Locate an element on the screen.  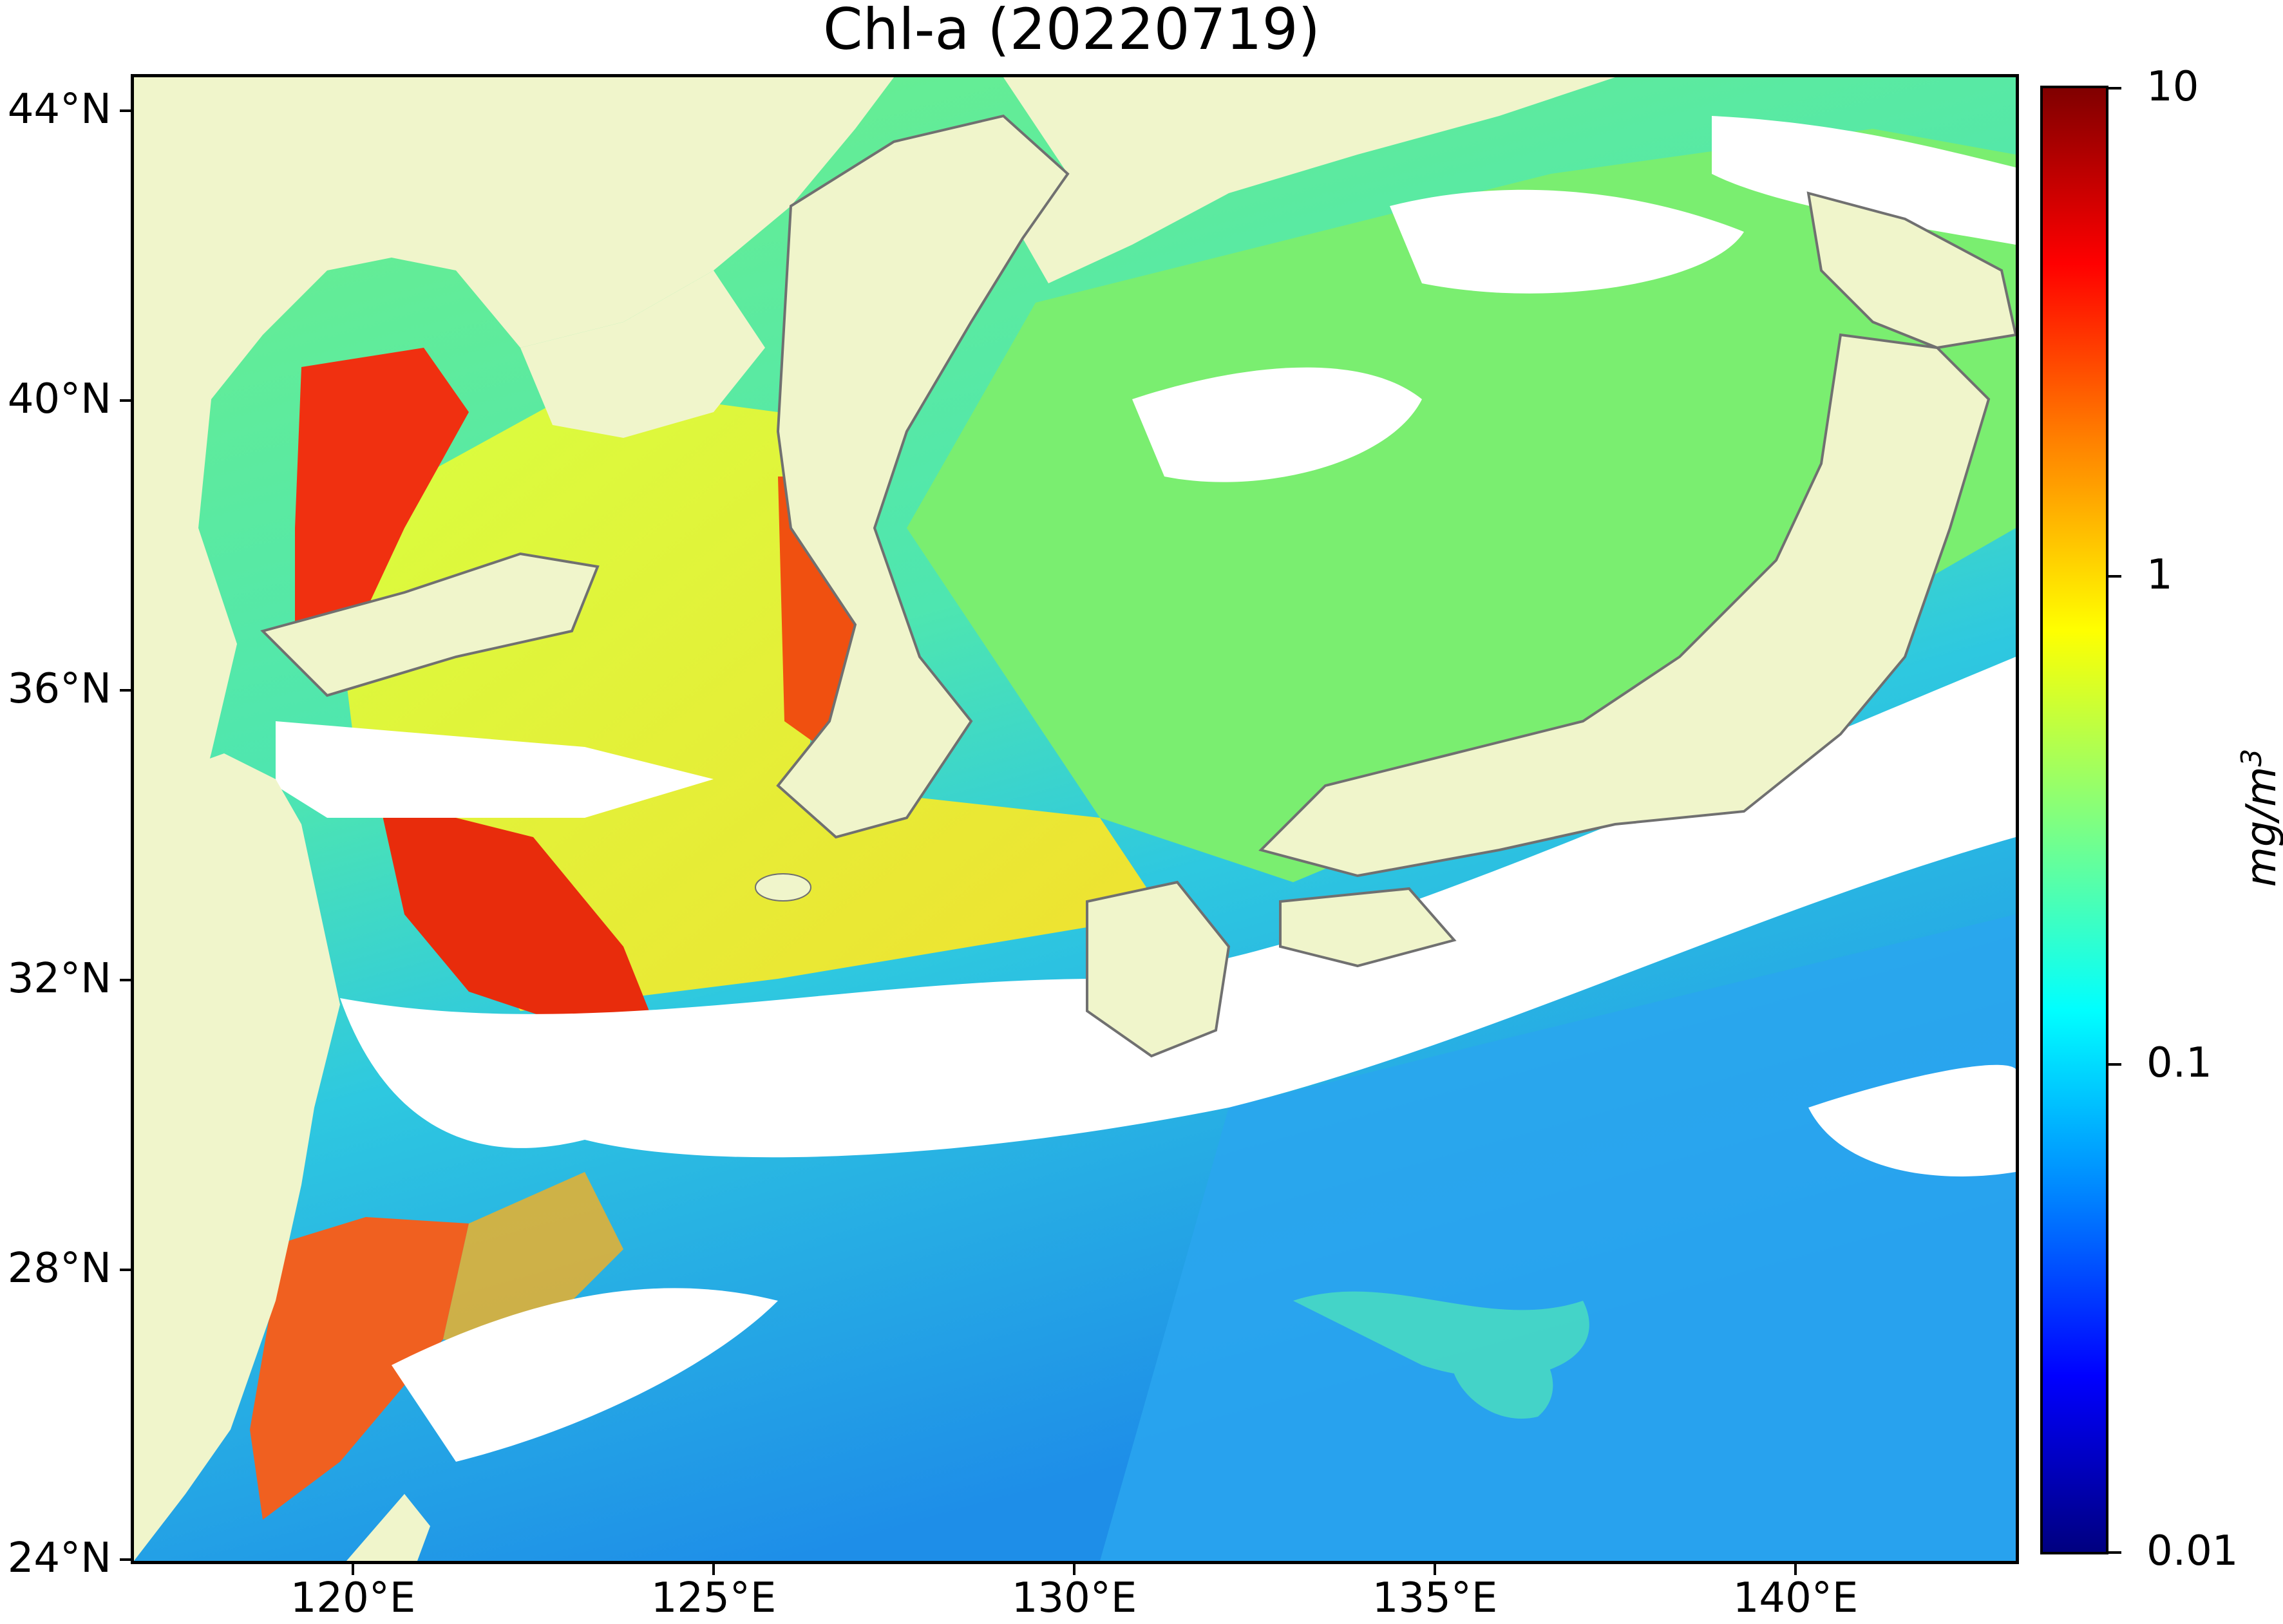
lon-label-135e: 135°E is located at coordinates (1435, 1598).